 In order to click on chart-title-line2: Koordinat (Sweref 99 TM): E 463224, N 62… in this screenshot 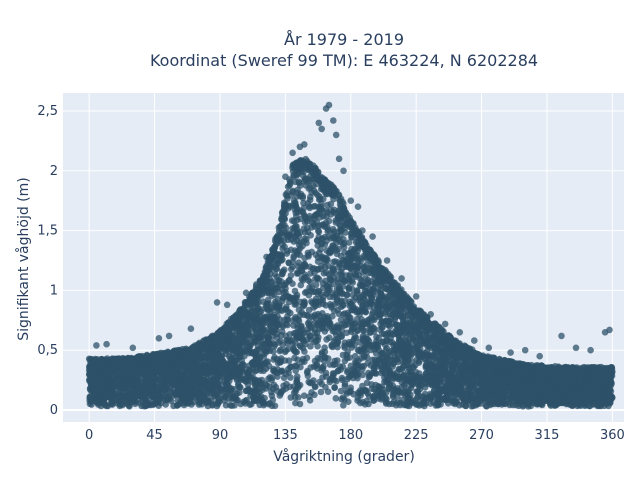, I will do `click(344, 60)`.